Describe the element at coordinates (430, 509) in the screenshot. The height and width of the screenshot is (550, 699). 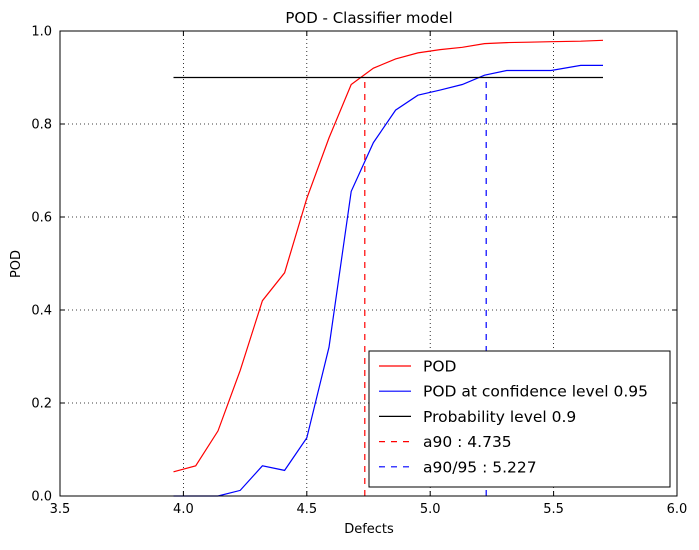
I see `x-tick-label: 5.0` at that location.